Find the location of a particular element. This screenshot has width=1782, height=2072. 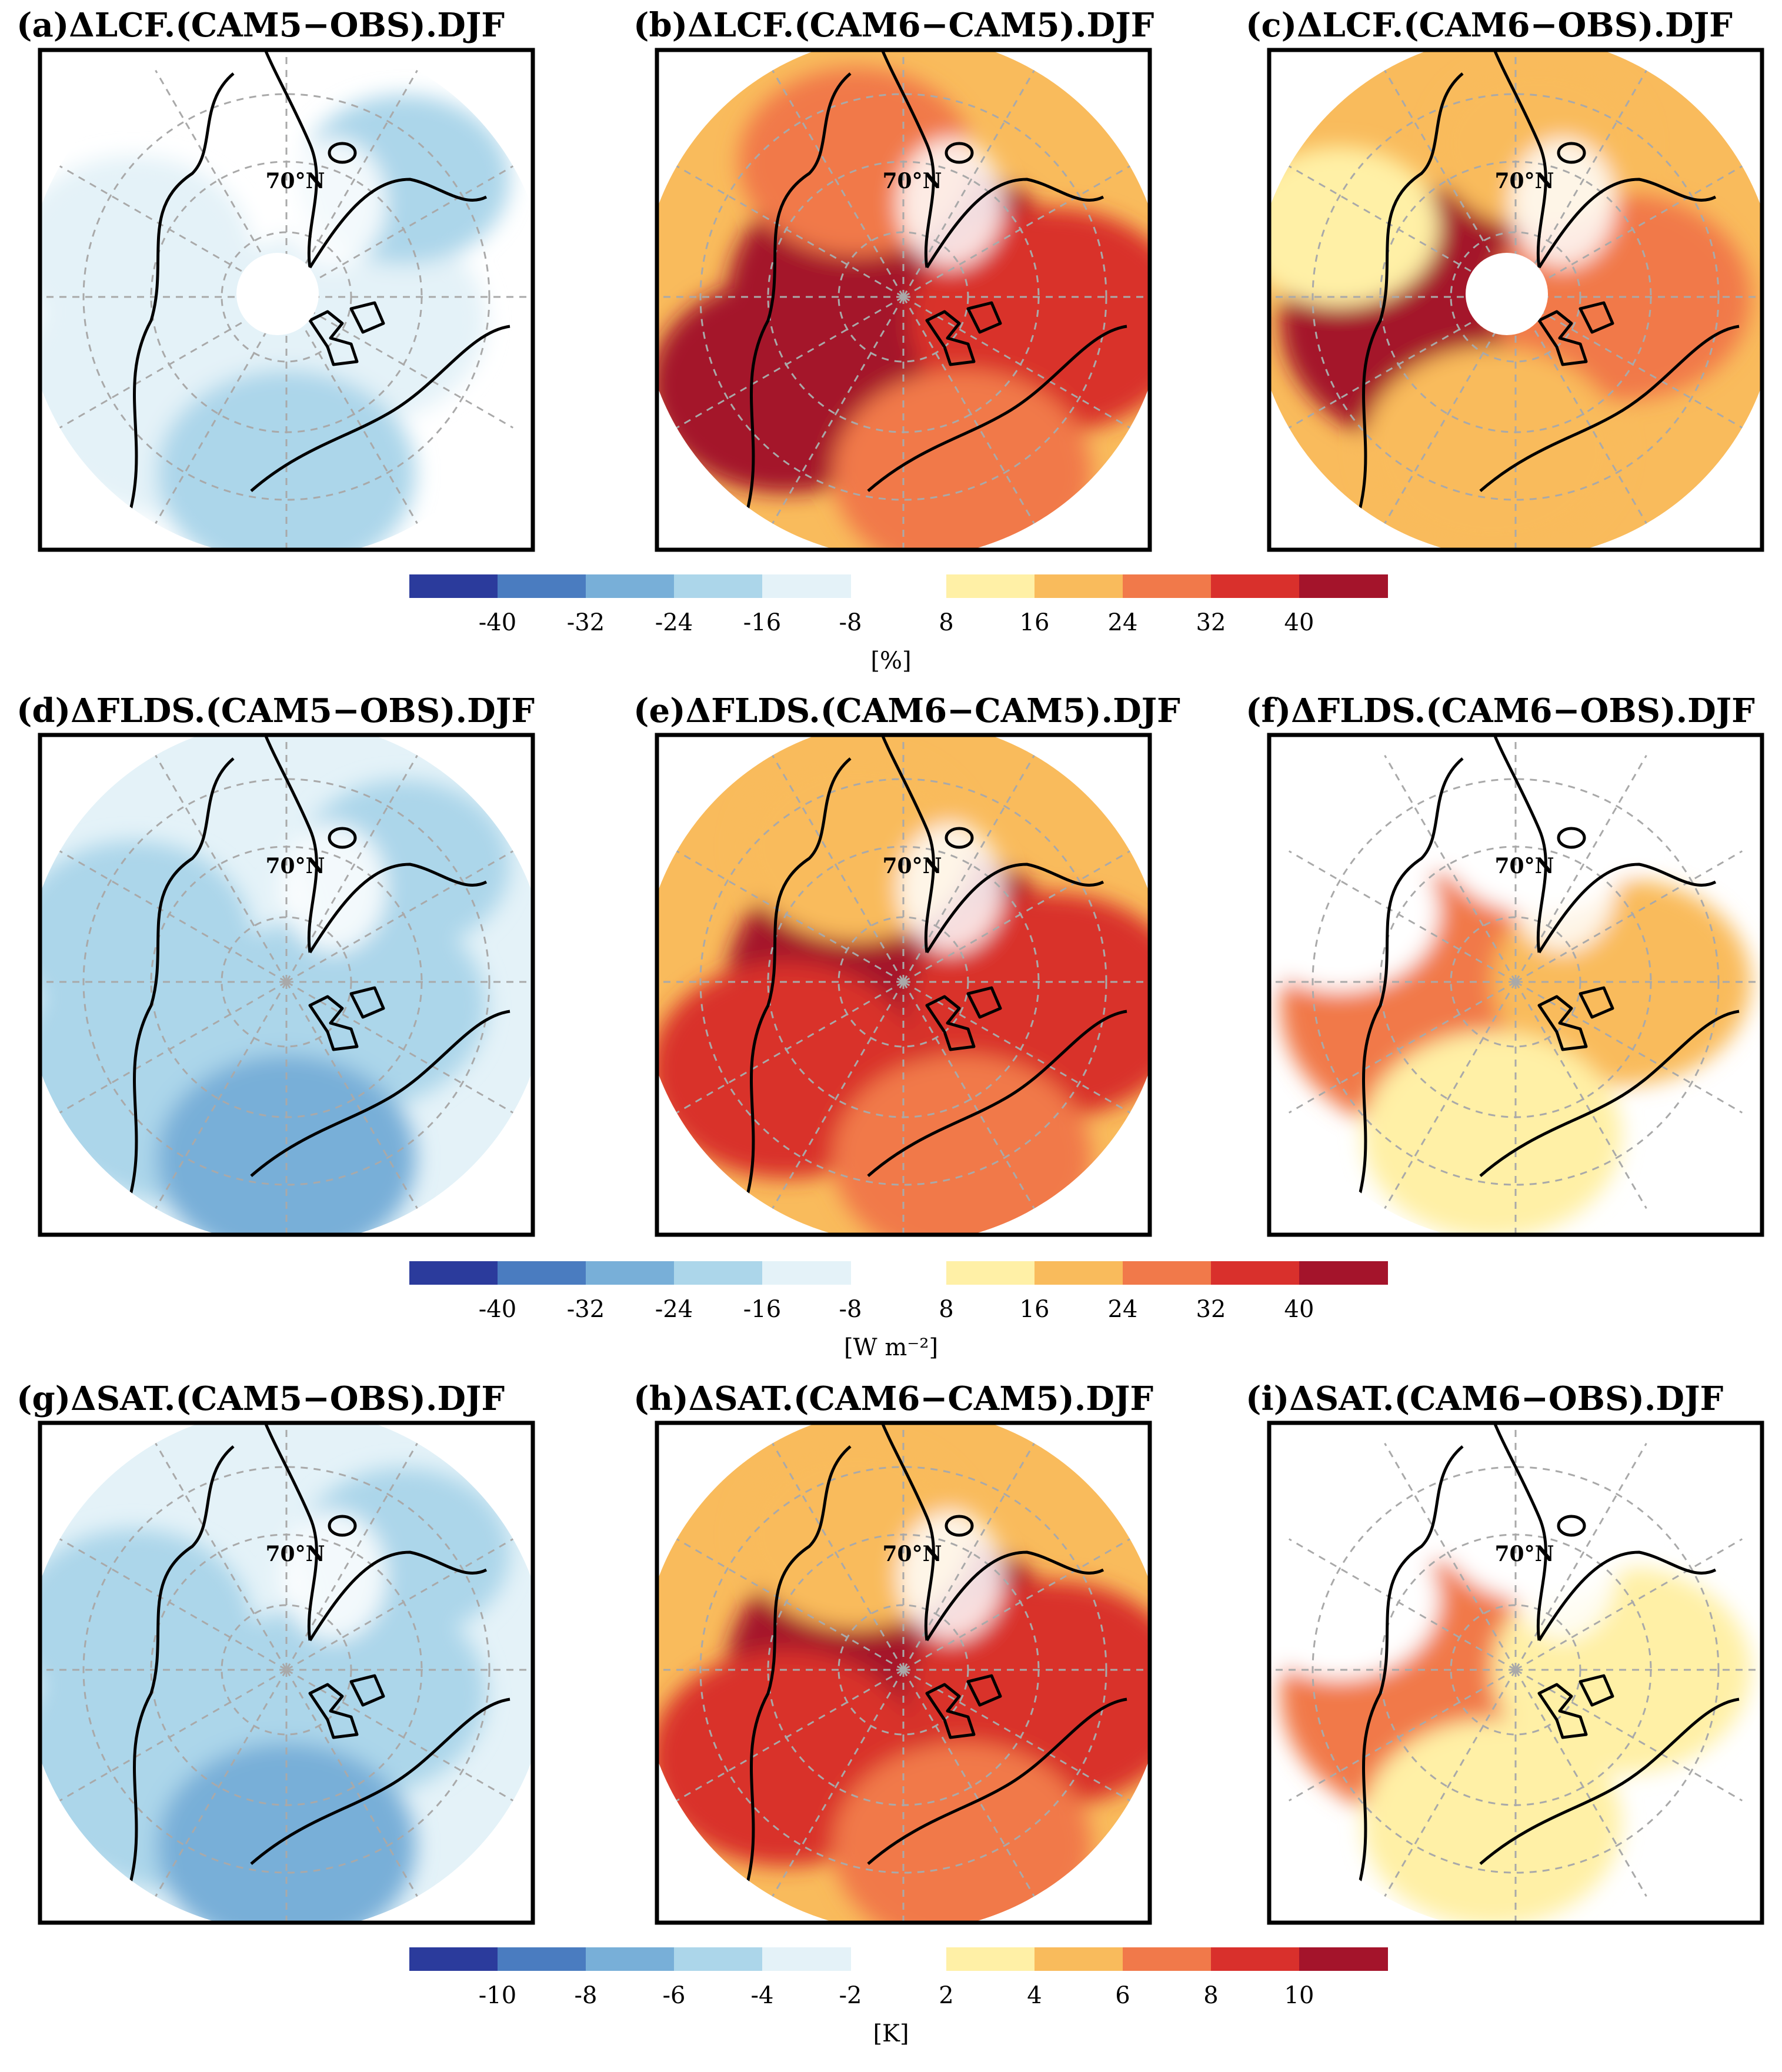

map-panel-a: (a)ΔLCF.(CAM5−OBS).DJF 70°N is located at coordinates (275, 279).